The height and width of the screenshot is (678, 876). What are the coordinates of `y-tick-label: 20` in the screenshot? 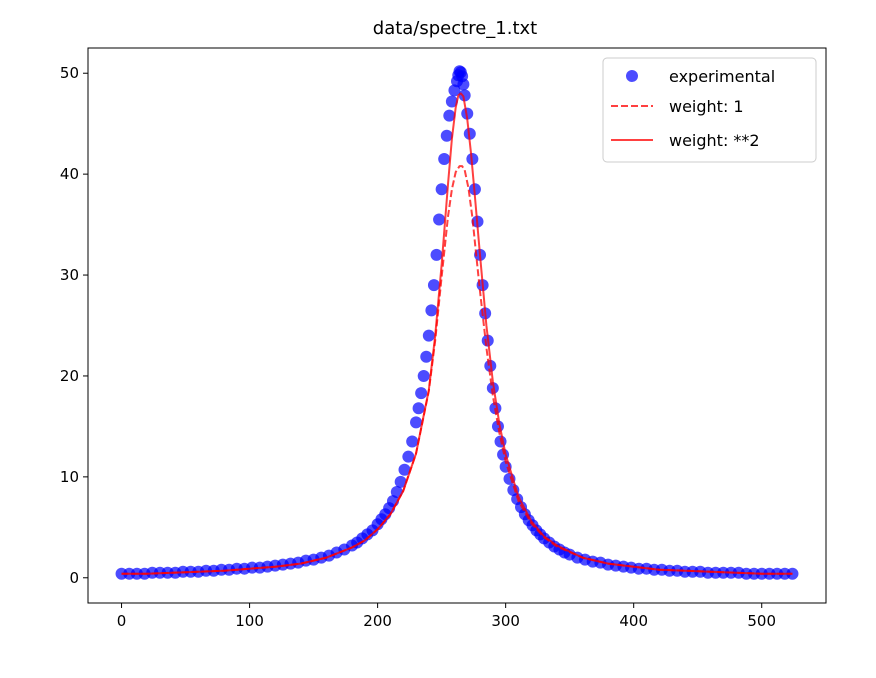 It's located at (69, 376).